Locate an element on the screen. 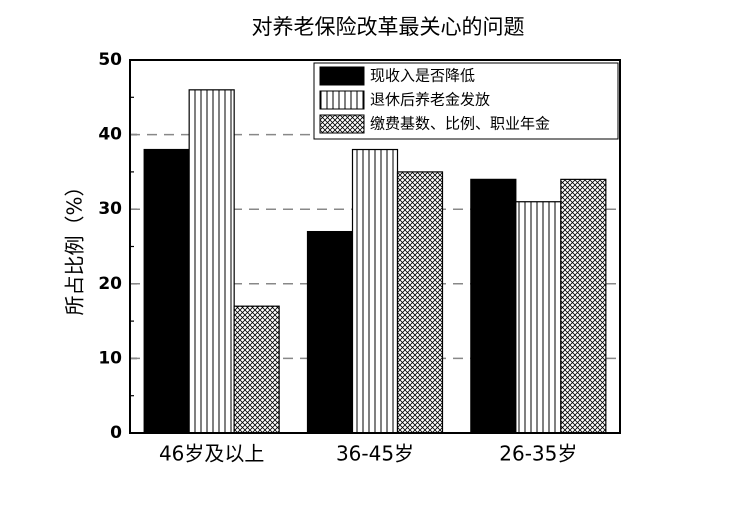 Image resolution: width=740 pixels, height=520 pixels. legend-label: 现收入是否降低 is located at coordinates (422, 76).